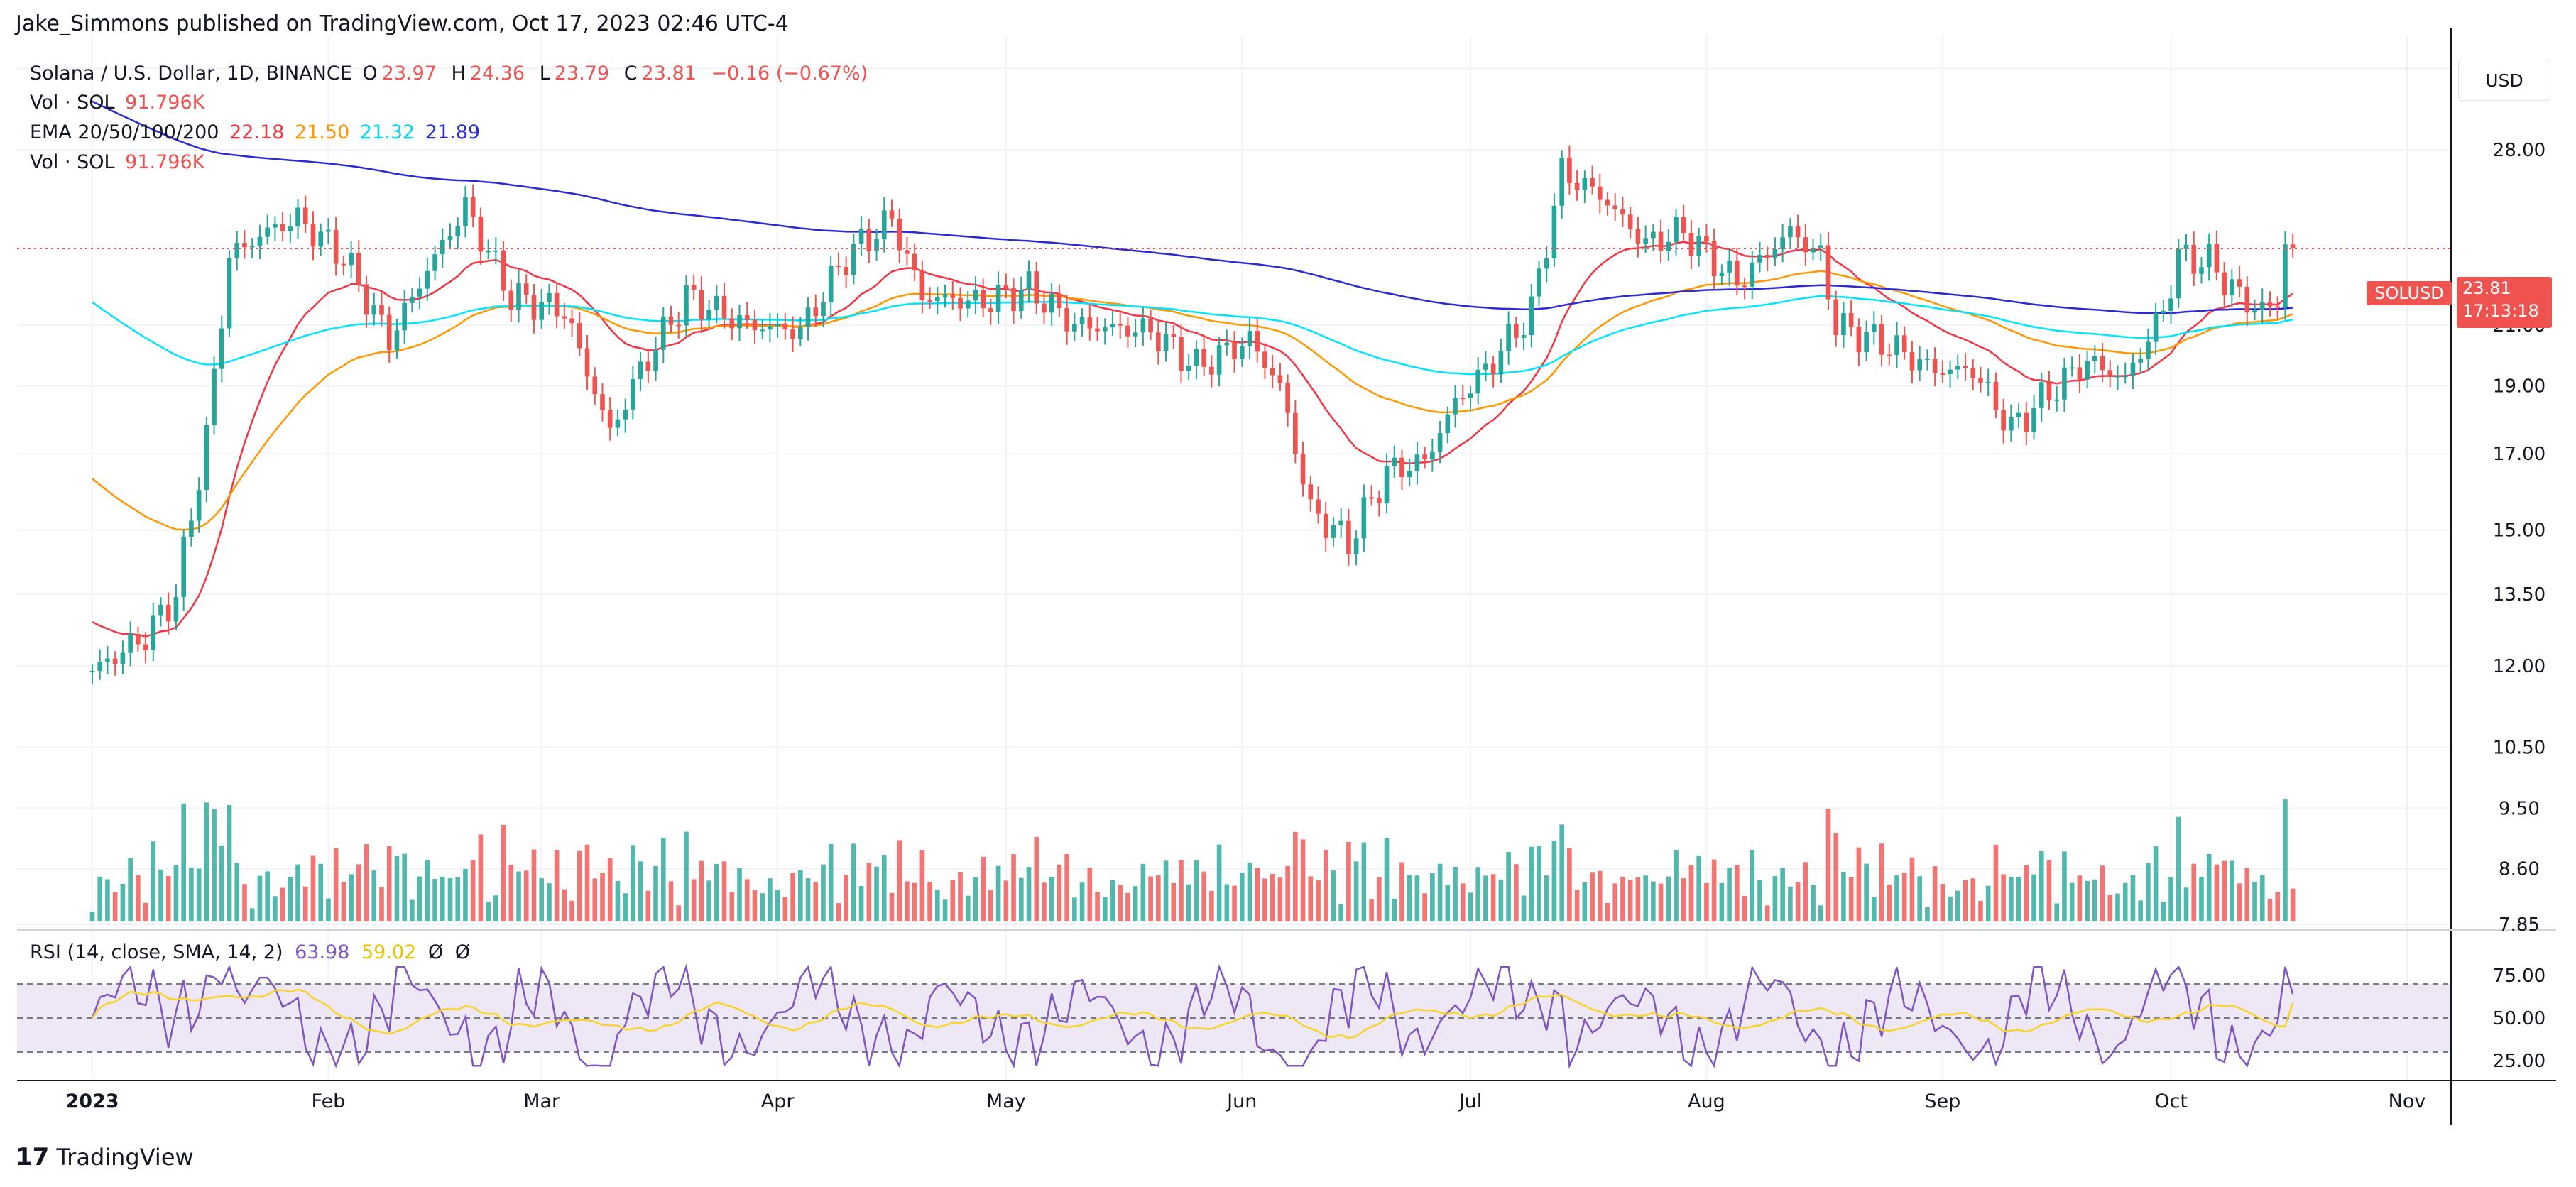 Image resolution: width=2576 pixels, height=1187 pixels. What do you see at coordinates (2519, 1061) in the screenshot?
I see `rsi-tick-label: 25.00` at bounding box center [2519, 1061].